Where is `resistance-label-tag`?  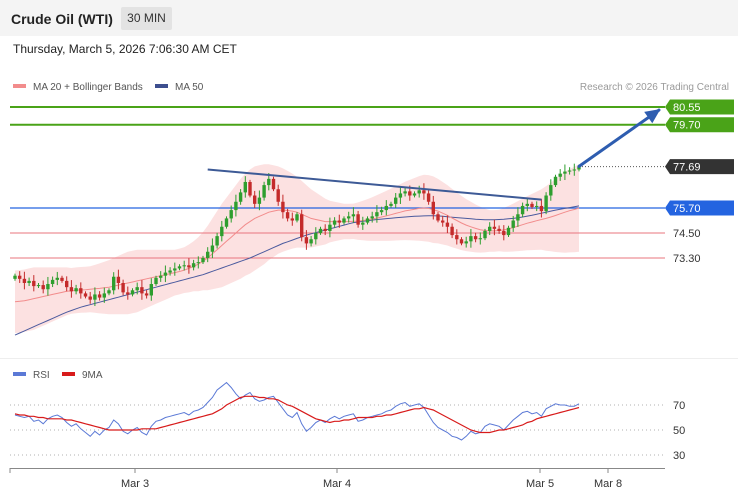
resistance-label-tag is located at coordinates (699, 107).